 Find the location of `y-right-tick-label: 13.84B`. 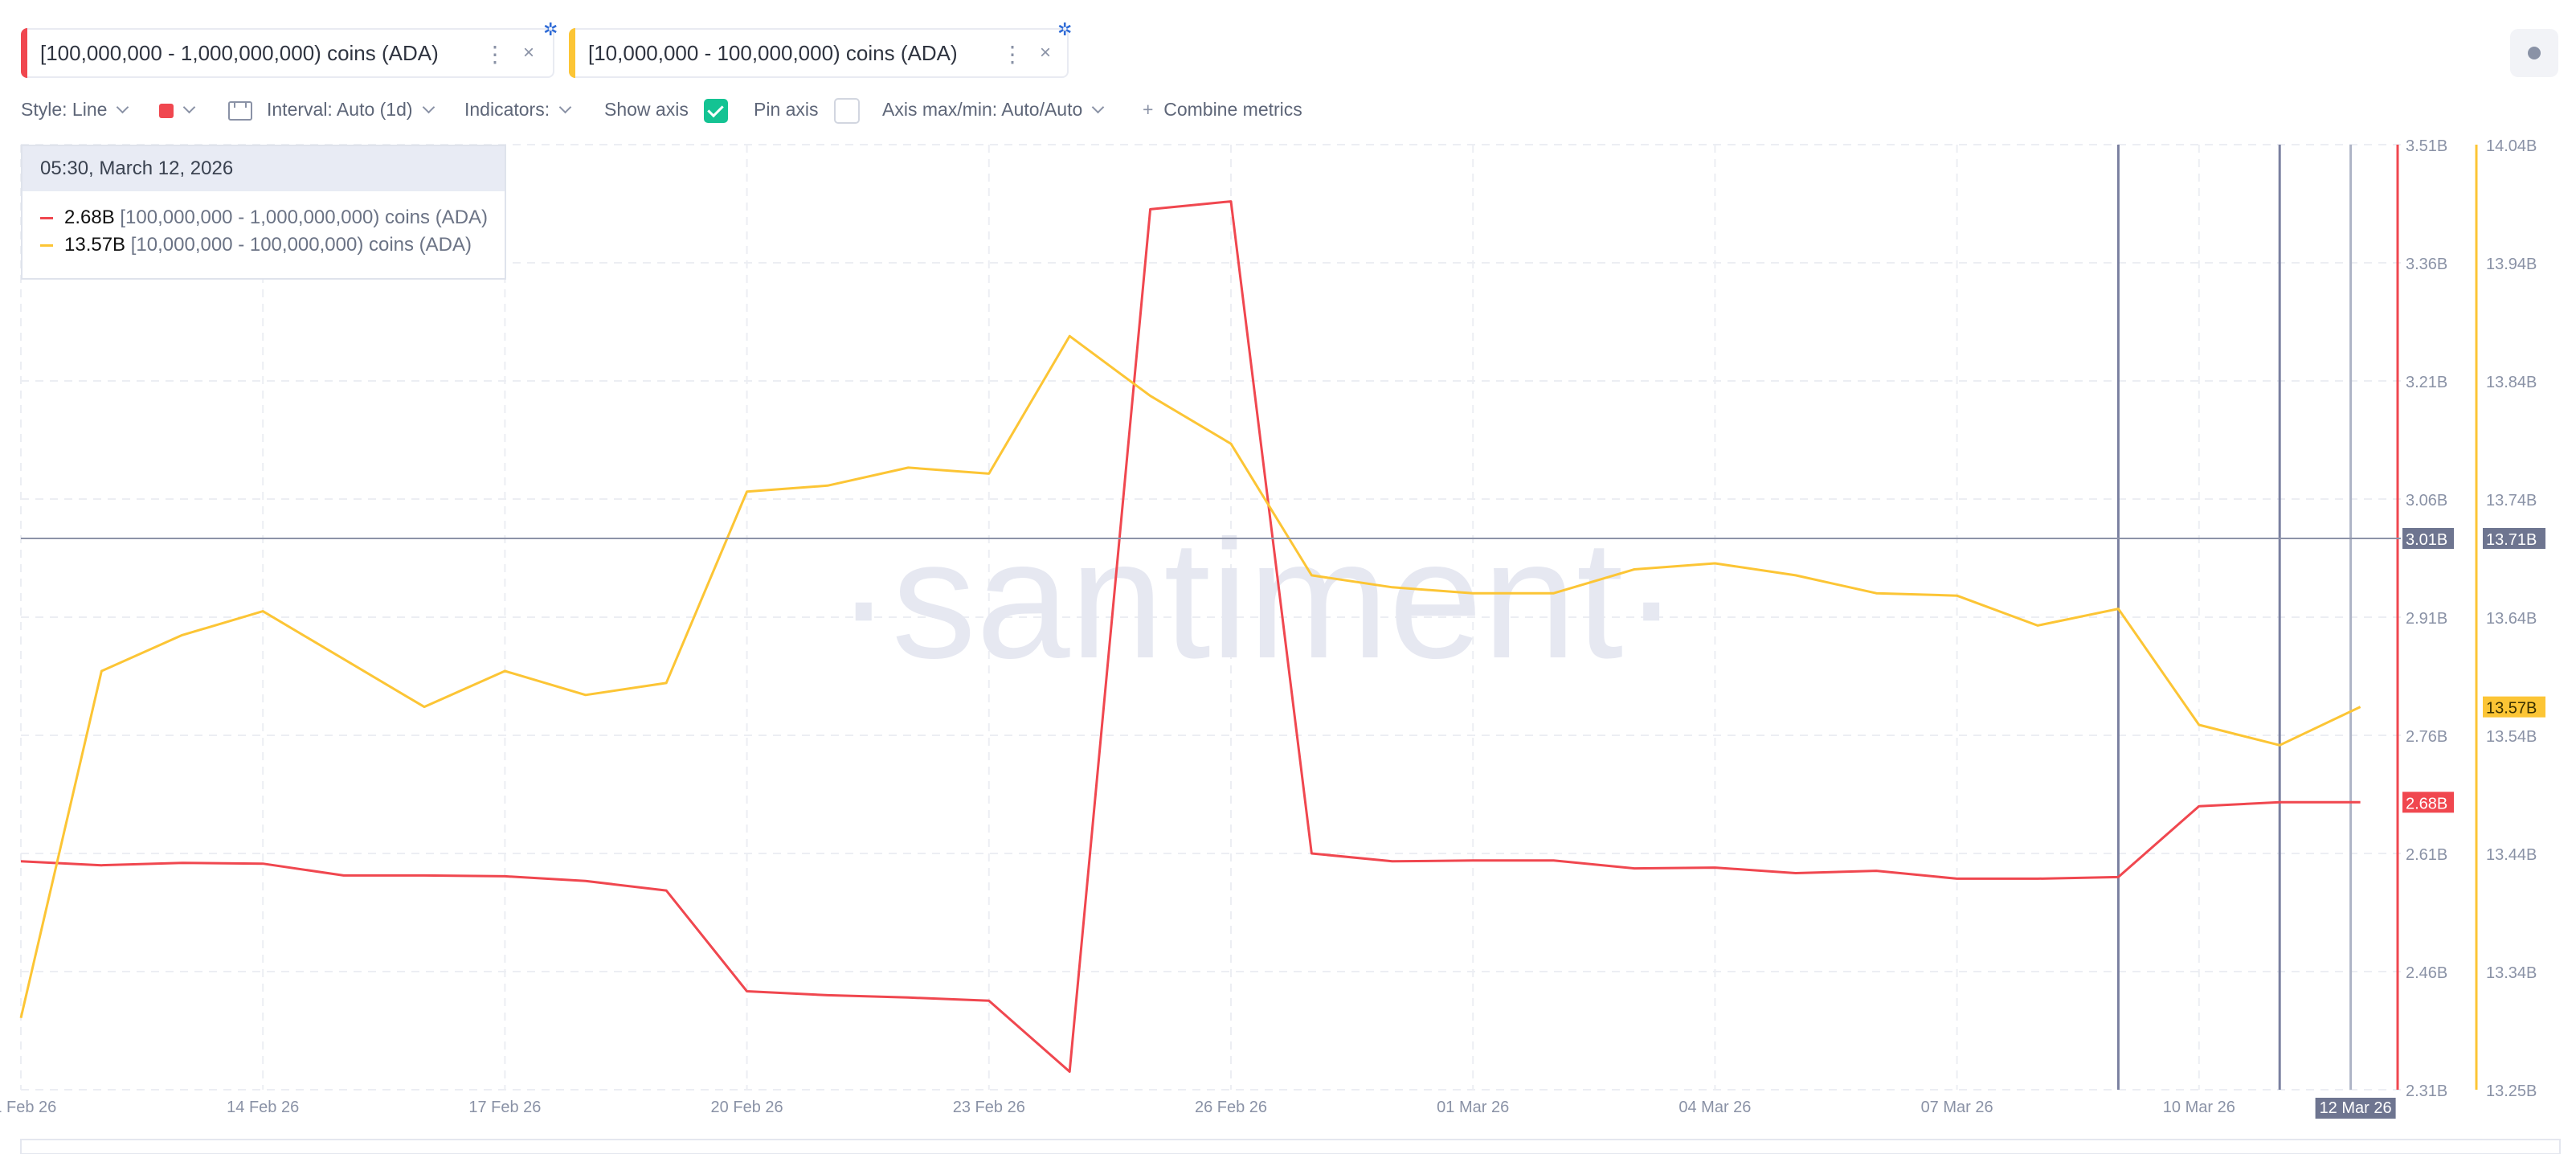

y-right-tick-label: 13.84B is located at coordinates (2511, 382).